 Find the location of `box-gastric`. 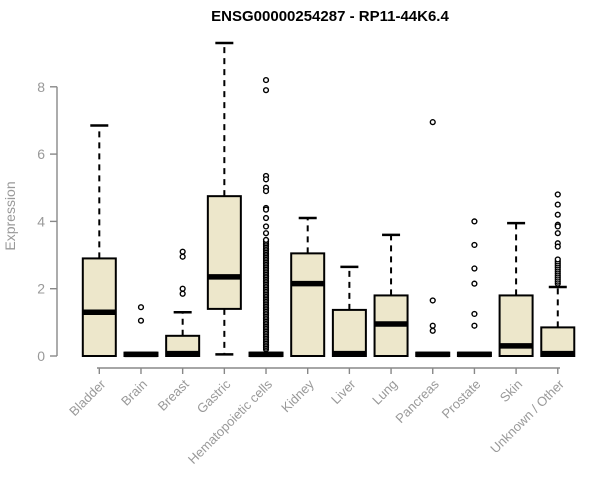

box-gastric is located at coordinates (224, 198).